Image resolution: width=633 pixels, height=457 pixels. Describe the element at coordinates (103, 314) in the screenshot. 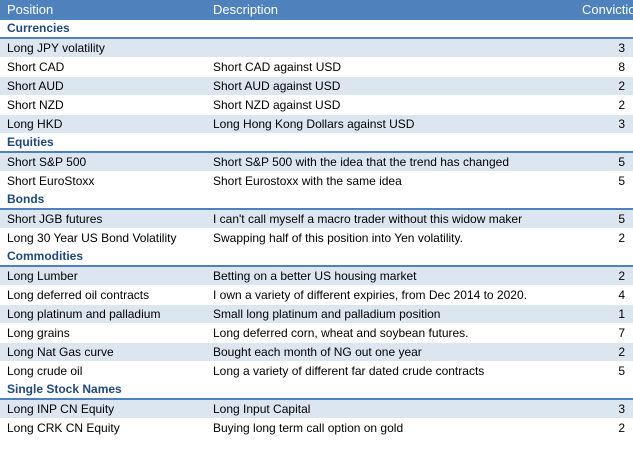

I see `position-cell: Long platinum and palladium` at that location.